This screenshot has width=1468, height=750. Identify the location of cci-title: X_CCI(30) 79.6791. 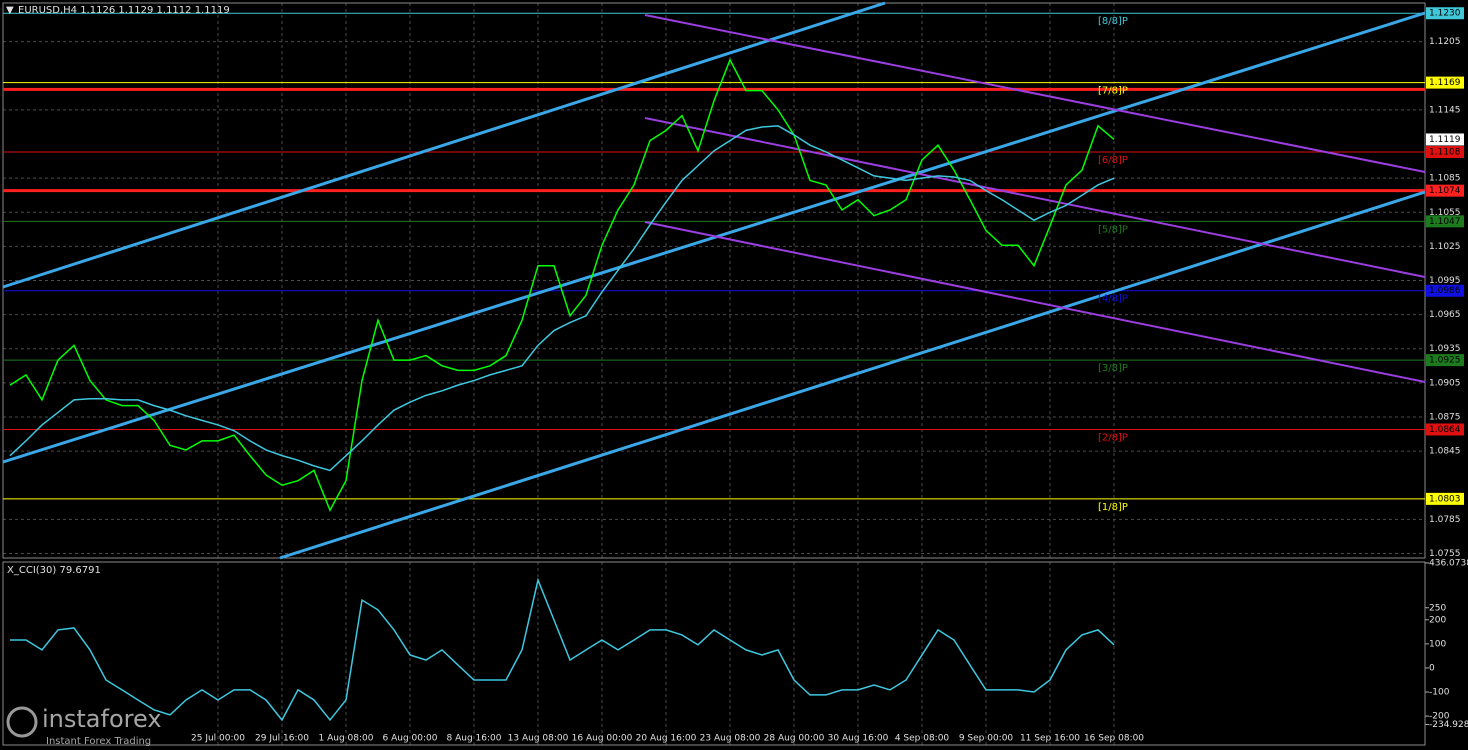
(54, 570).